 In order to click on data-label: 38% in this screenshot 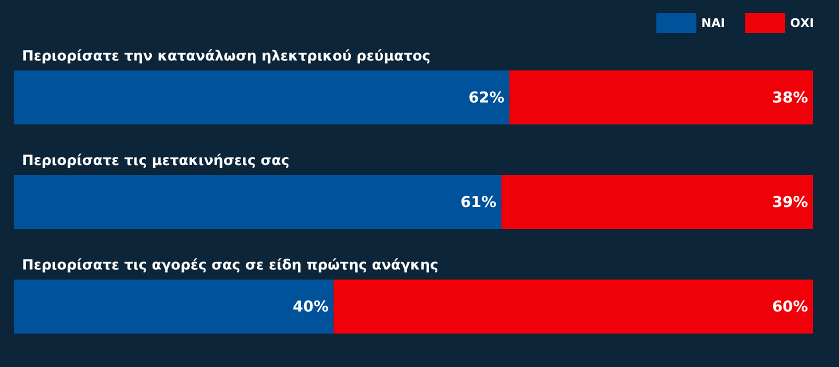, I will do `click(790, 97)`.